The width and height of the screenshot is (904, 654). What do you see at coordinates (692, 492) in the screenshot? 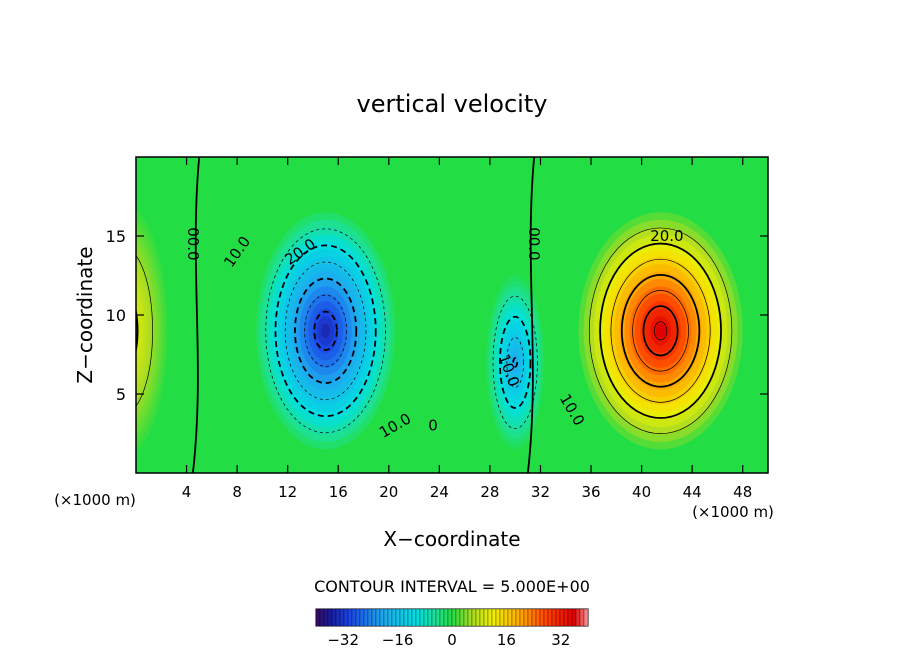
I see `x-tick-label-10: 44` at bounding box center [692, 492].